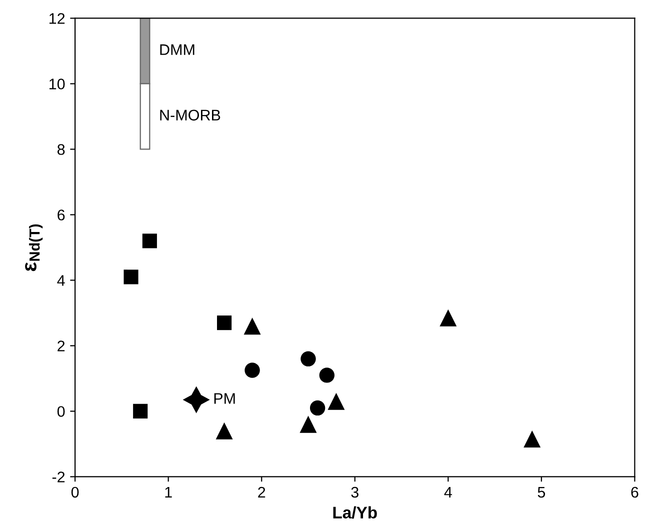 The image size is (647, 521). I want to click on x-tick-label: 5, so click(542, 492).